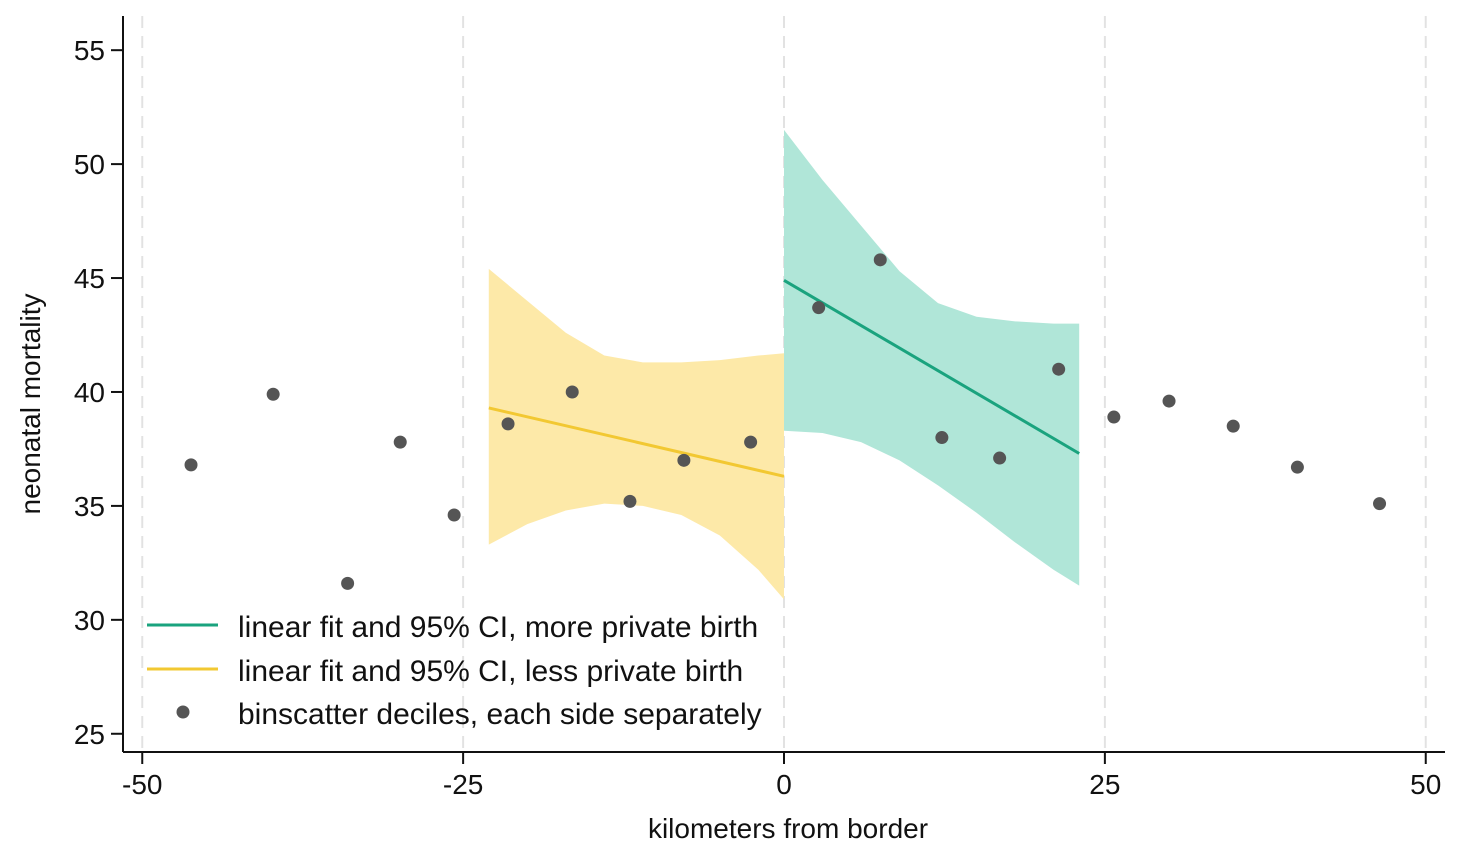  I want to click on fit-lines, so click(784, 378).